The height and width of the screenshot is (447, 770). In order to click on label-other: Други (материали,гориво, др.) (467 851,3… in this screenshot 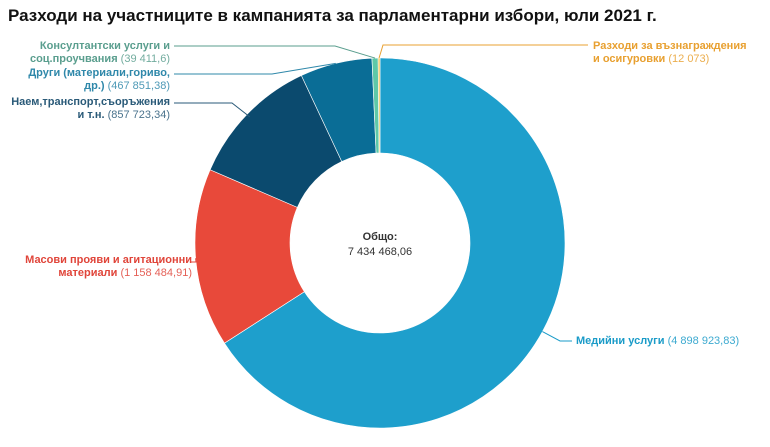, I will do `click(99, 79)`.